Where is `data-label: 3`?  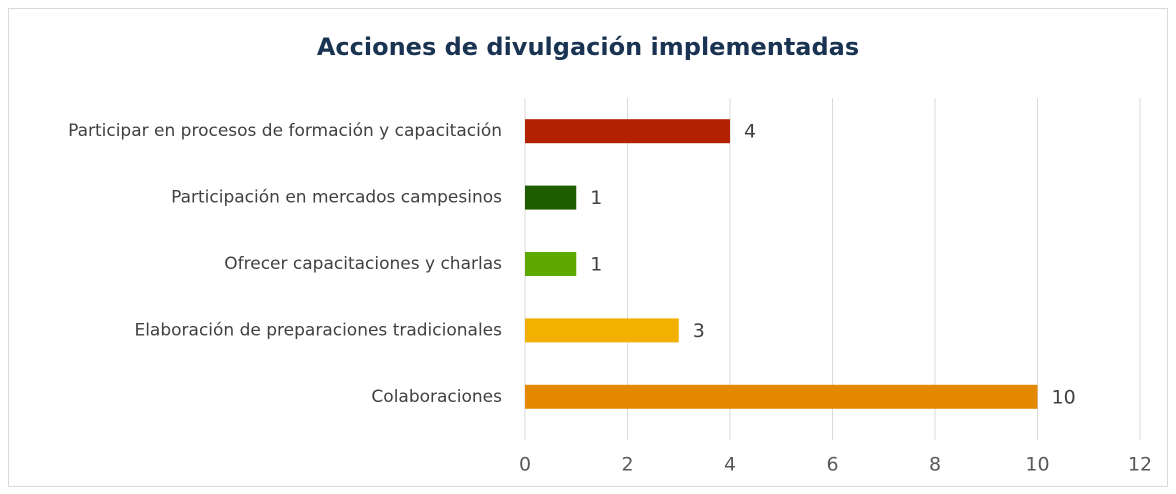
data-label: 3 is located at coordinates (699, 331).